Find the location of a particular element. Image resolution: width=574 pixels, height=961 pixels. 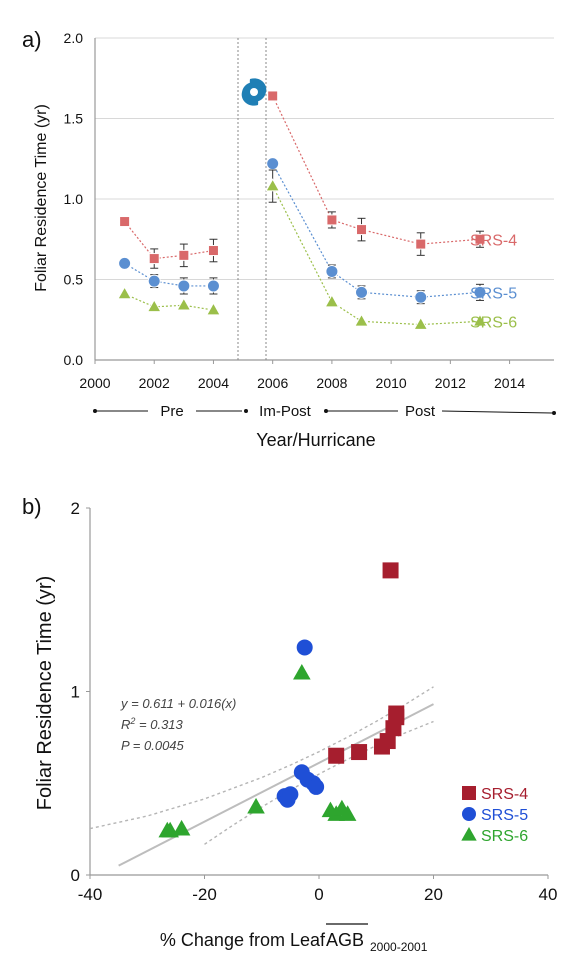

panel-a-y-ticks: 0.0 0.5 1.0 1.5 2.0 is located at coordinates (74, 199).